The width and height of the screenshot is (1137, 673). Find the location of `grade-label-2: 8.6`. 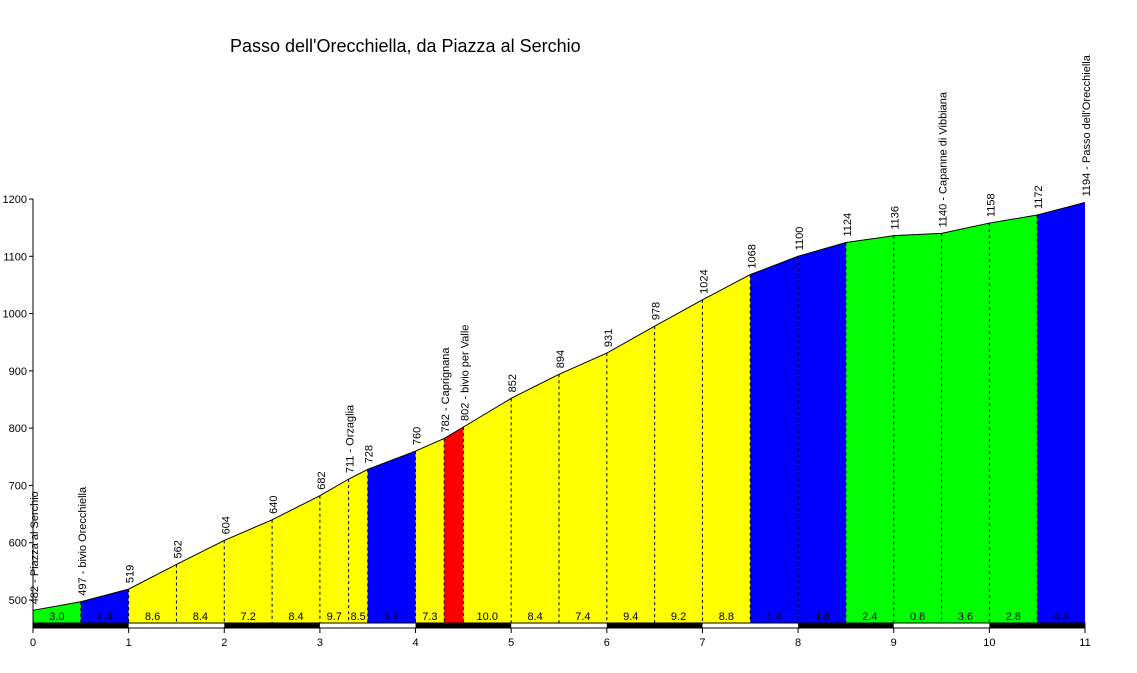

grade-label-2: 8.6 is located at coordinates (152, 617).